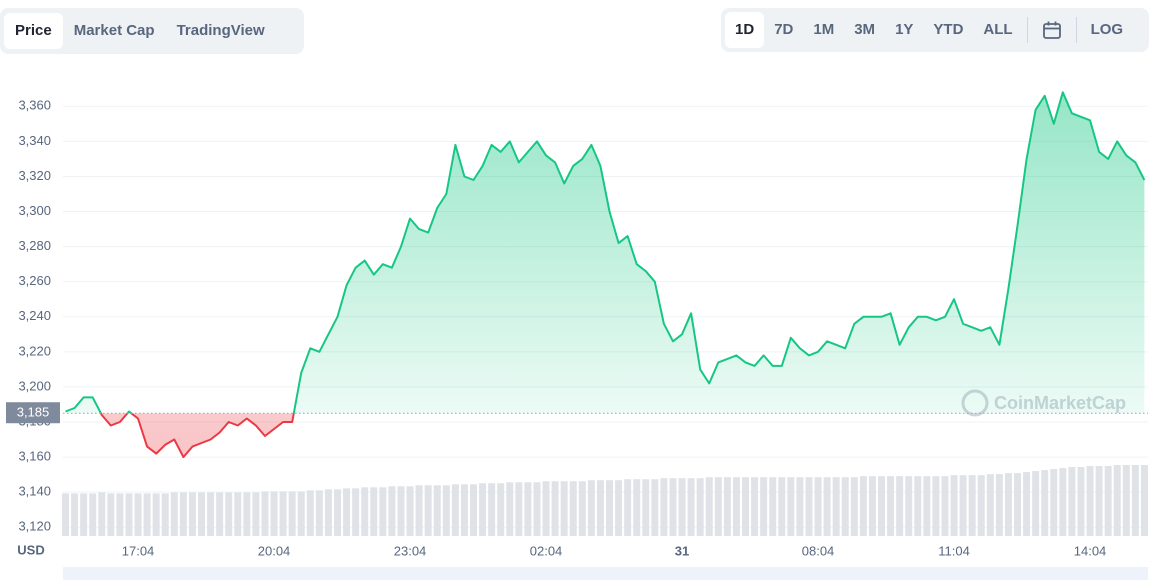 The height and width of the screenshot is (580, 1160). I want to click on y-tick-label: 3,260, so click(34, 280).